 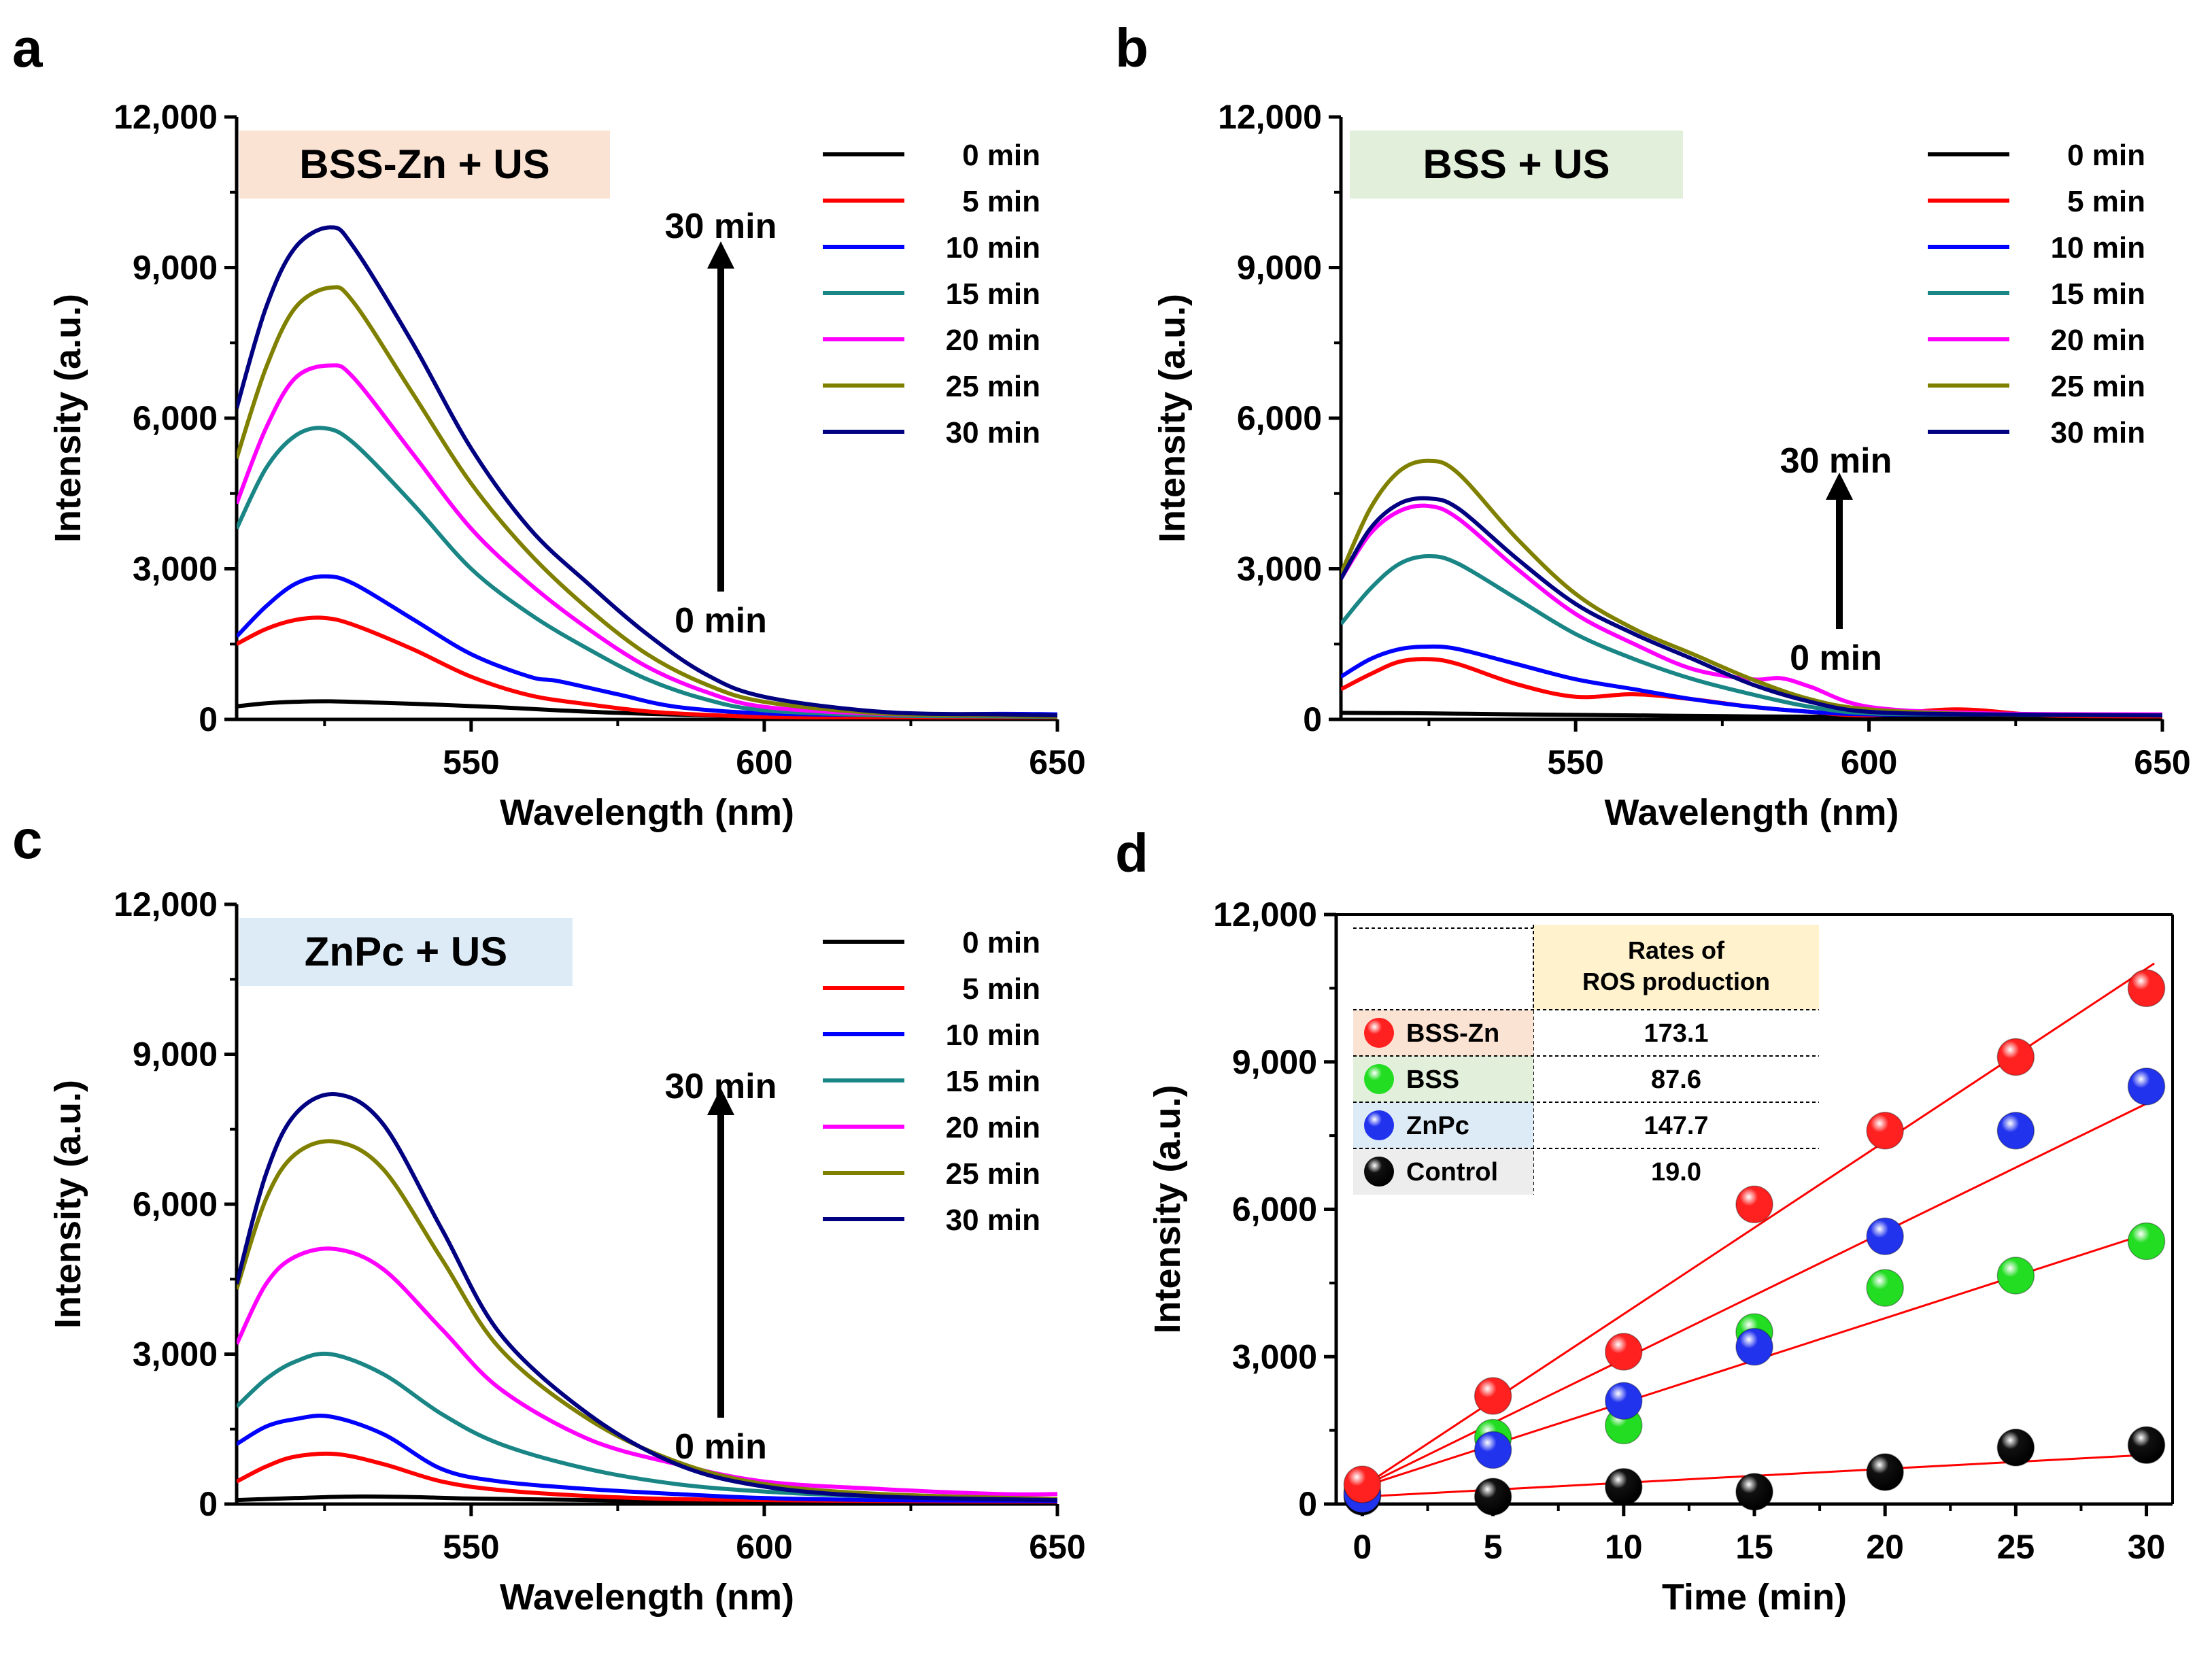 What do you see at coordinates (2147, 1547) in the screenshot?
I see `x-tick-label: 30` at bounding box center [2147, 1547].